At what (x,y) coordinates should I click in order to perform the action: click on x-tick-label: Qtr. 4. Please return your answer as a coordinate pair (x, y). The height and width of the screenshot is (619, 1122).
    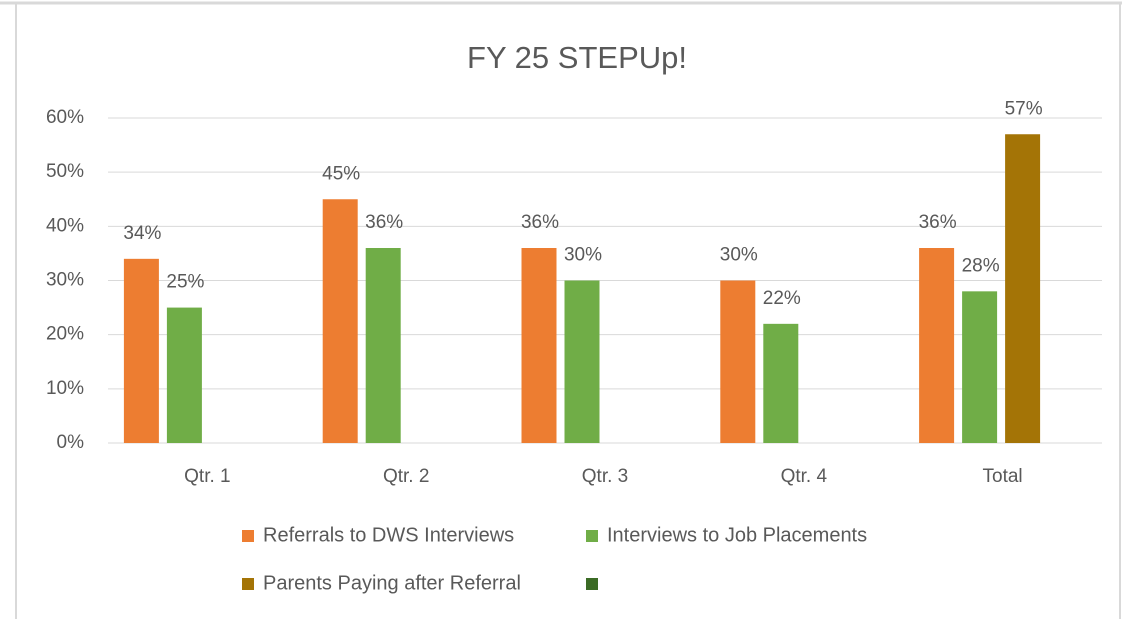
    Looking at the image, I should click on (804, 476).